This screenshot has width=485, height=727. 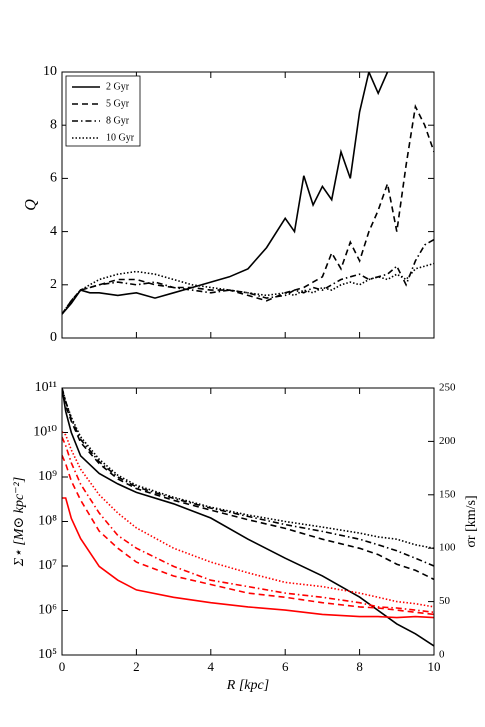 What do you see at coordinates (118, 103) in the screenshot?
I see `legend-label: 5 Gyr` at bounding box center [118, 103].